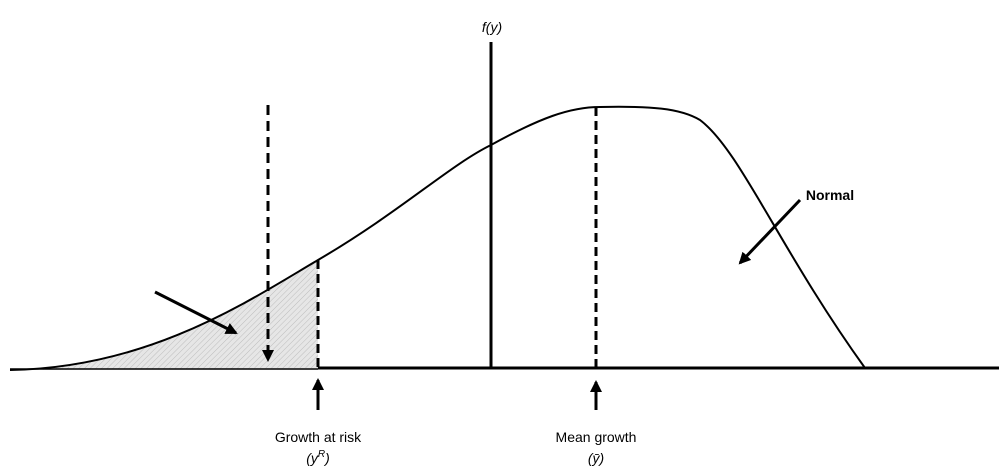 The width and height of the screenshot is (999, 467). Describe the element at coordinates (492, 27) in the screenshot. I see `axis-label: f(y)` at that location.